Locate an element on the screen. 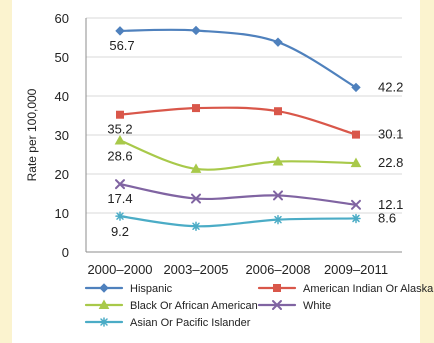 The width and height of the screenshot is (434, 343). series-asian-or-pacific-islander is located at coordinates (238, 221).